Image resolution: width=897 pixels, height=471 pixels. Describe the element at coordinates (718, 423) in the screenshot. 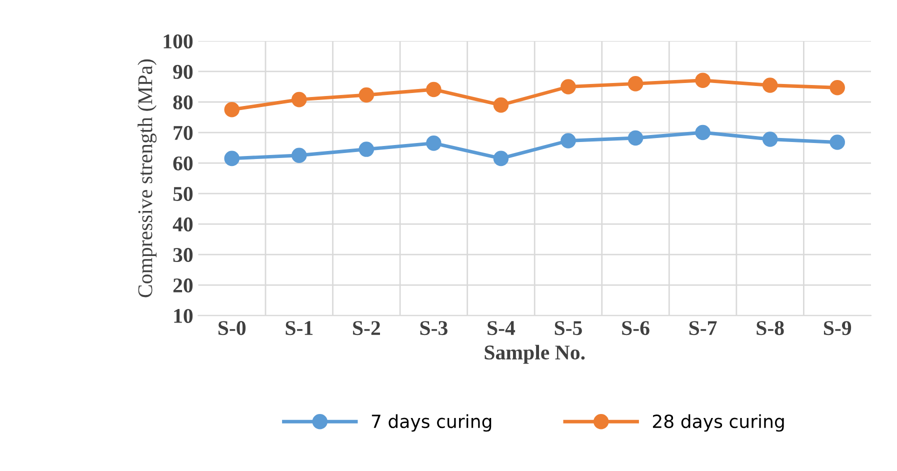

I see `legend-label: 28 days curing` at that location.